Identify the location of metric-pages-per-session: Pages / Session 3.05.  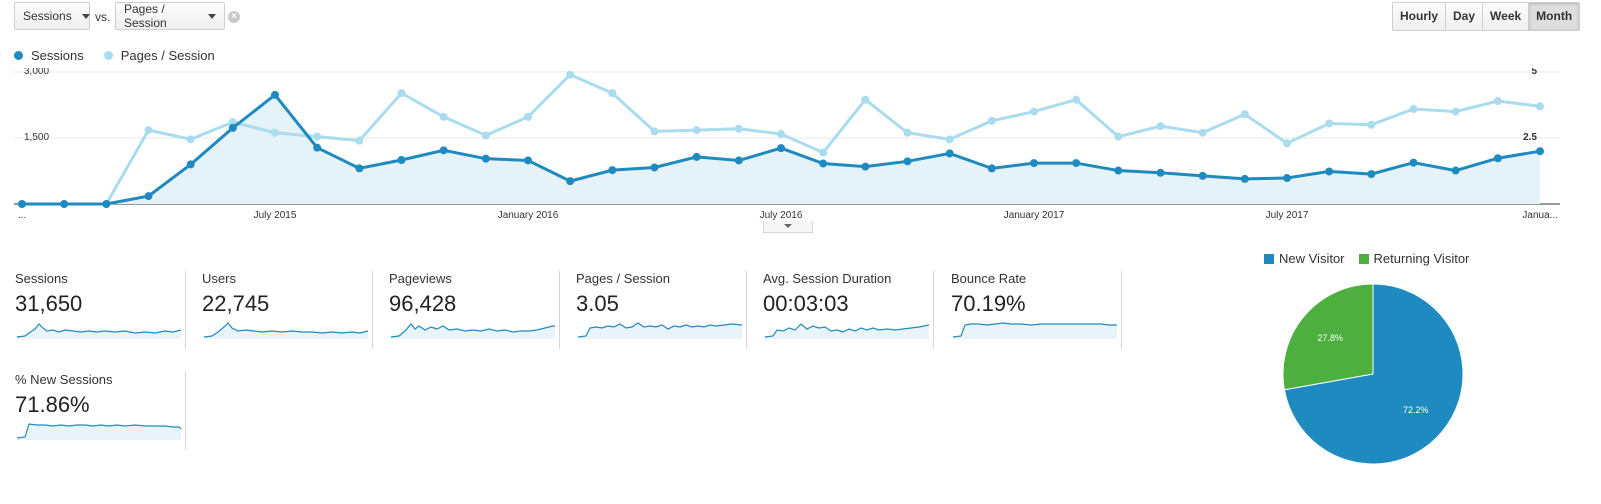
(661, 310).